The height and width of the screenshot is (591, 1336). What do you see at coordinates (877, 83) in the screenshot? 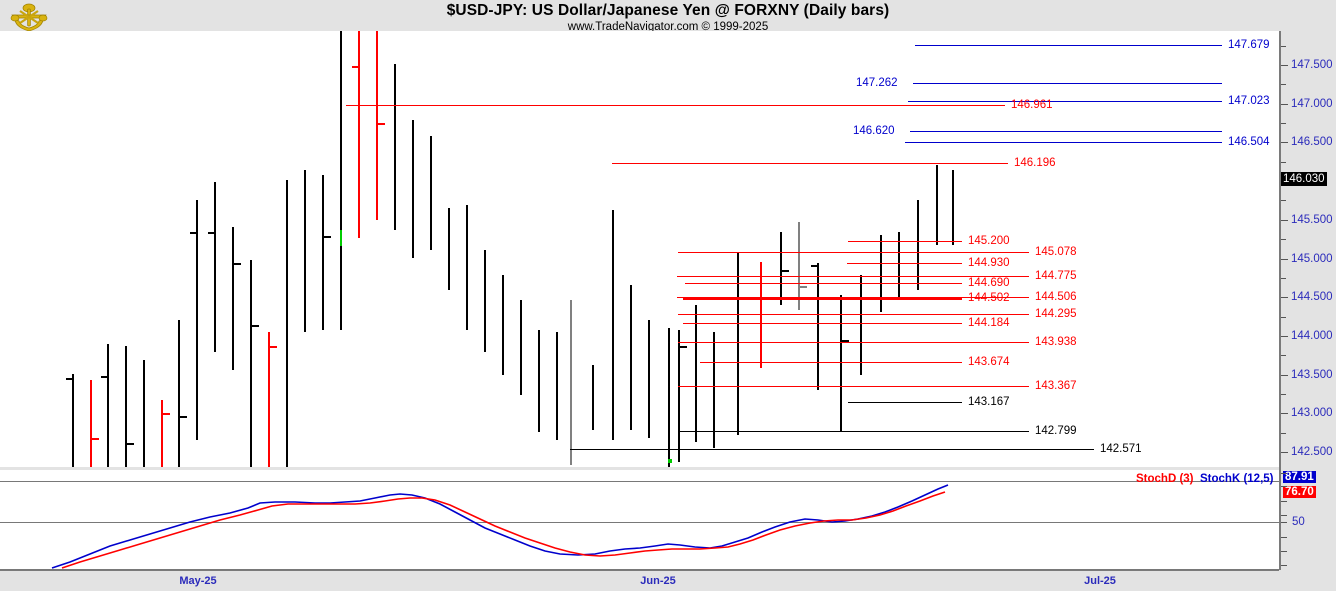
I see `price-level-label: 147.262` at bounding box center [877, 83].